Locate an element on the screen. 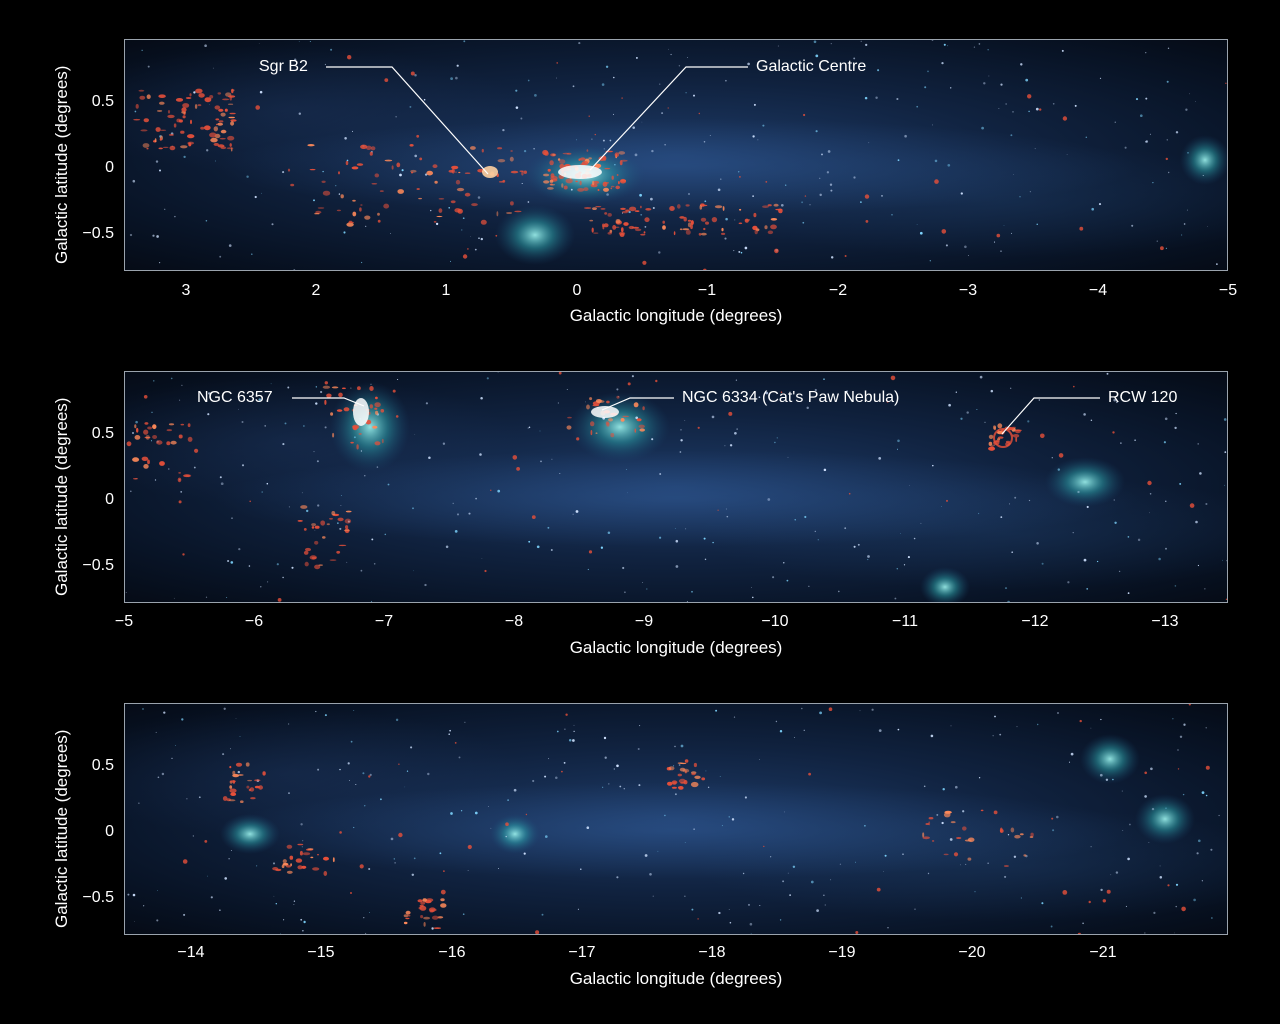 The height and width of the screenshot is (1024, 1280). x-tick-3-7: −21 is located at coordinates (1103, 952).